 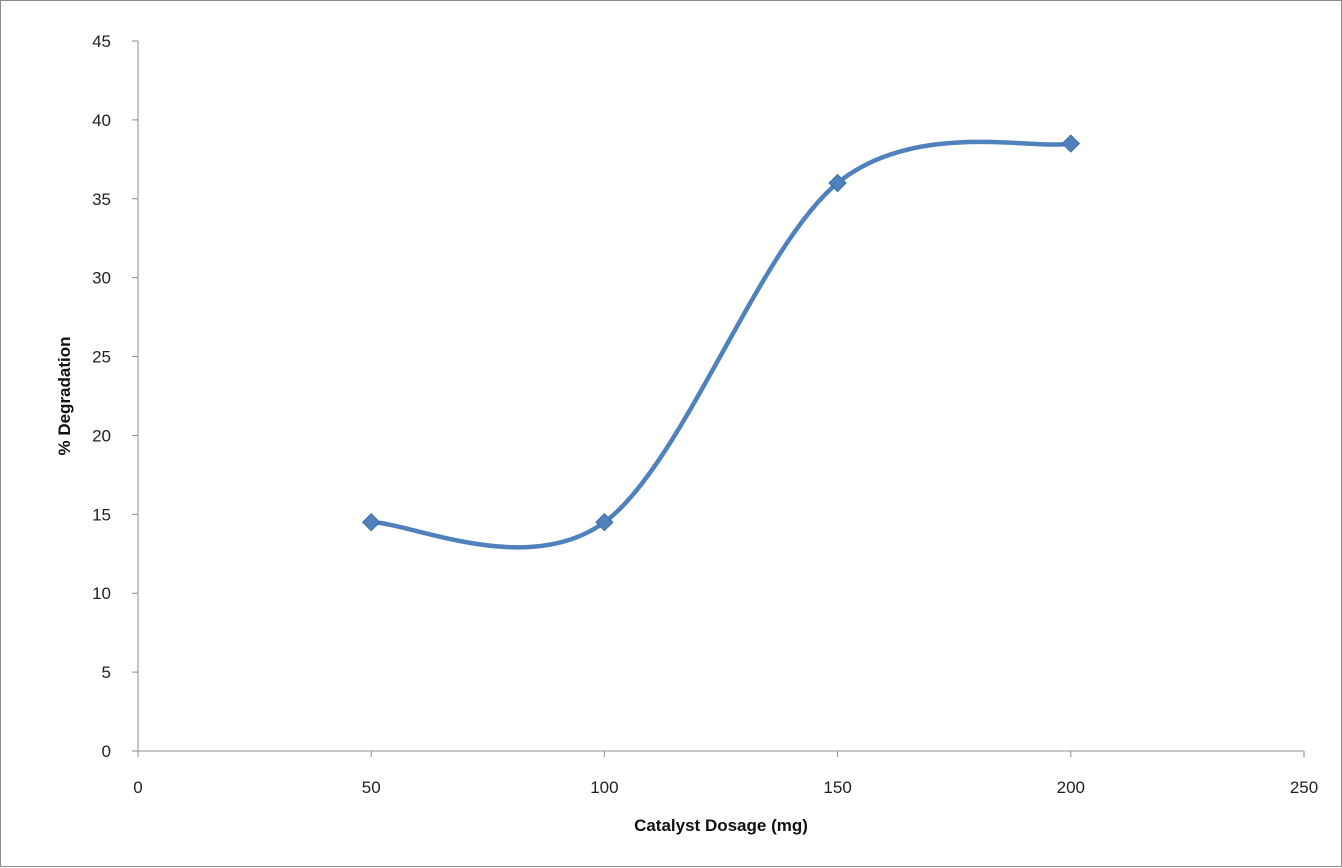 I want to click on y-tick-label: 35, so click(x=101, y=199).